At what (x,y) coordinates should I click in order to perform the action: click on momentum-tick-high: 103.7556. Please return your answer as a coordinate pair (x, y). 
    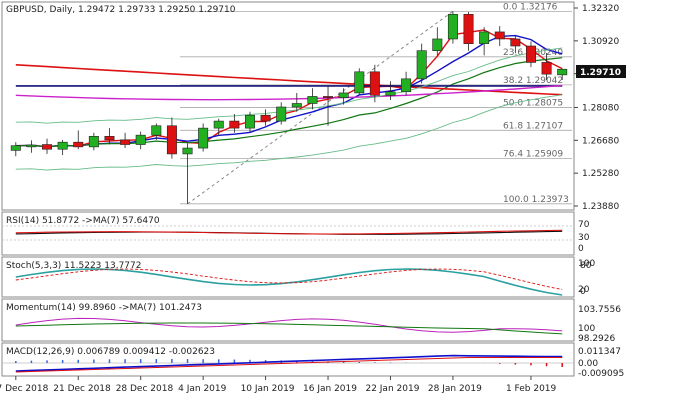
    Looking at the image, I should click on (599, 310).